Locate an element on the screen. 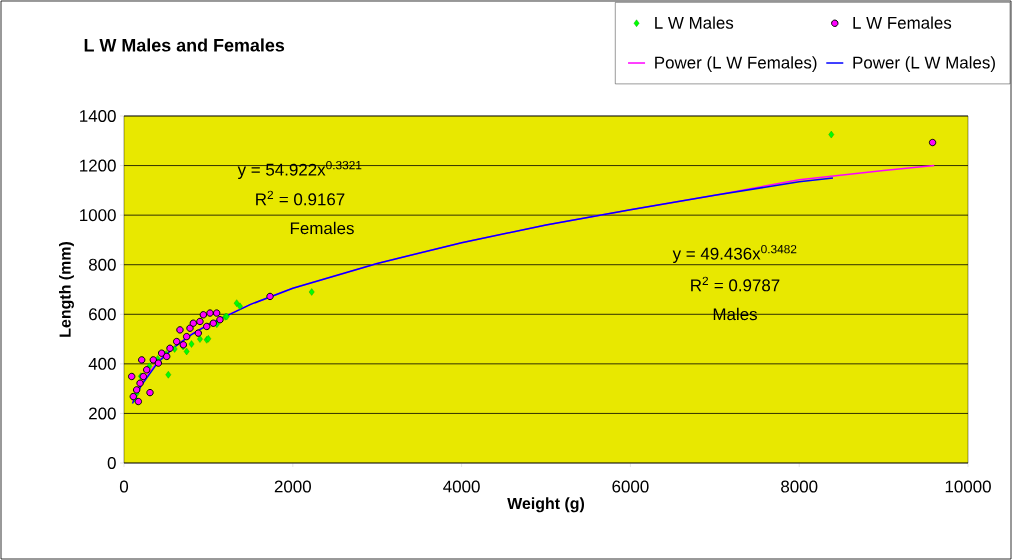  x-tick-label: 6000 is located at coordinates (630, 486).